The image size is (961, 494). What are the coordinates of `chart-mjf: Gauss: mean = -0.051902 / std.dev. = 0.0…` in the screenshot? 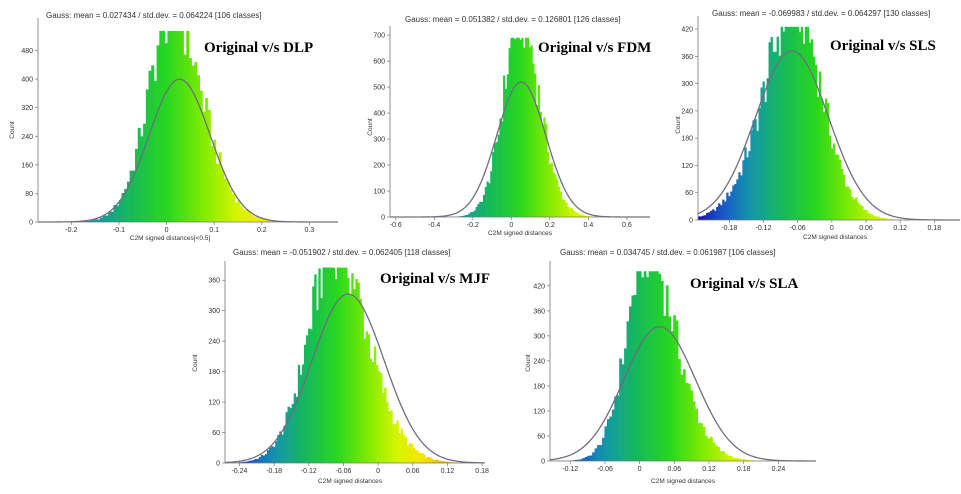 It's located at (341, 366).